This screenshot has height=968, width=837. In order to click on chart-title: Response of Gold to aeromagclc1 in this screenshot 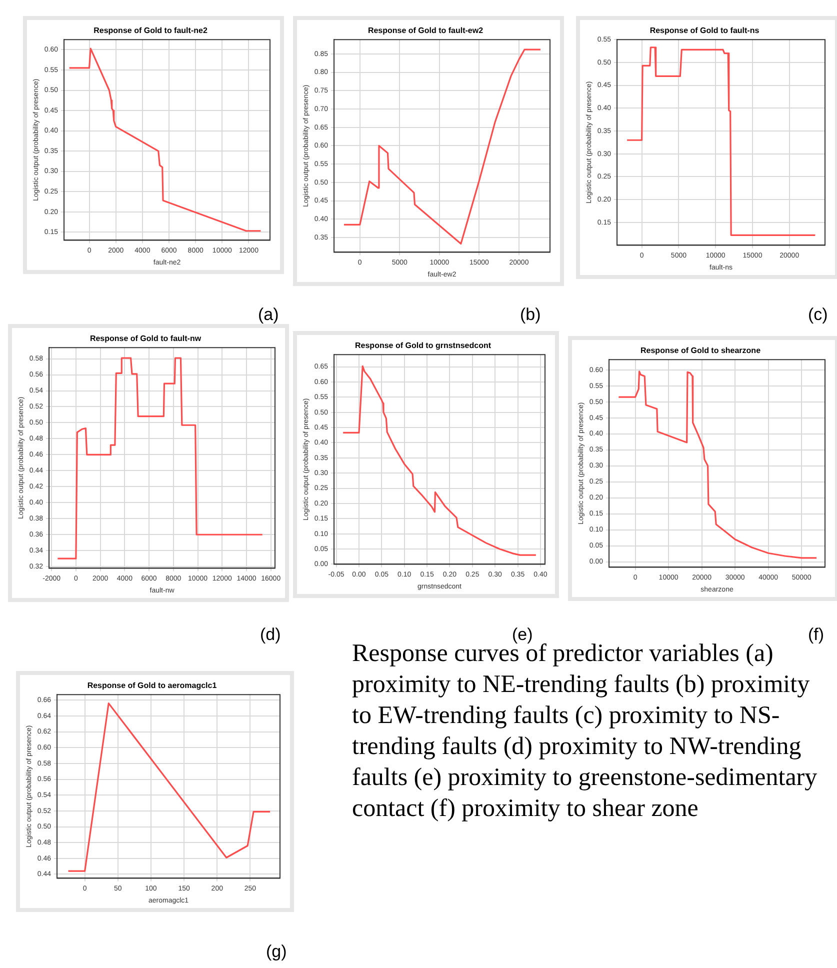, I will do `click(152, 685)`.